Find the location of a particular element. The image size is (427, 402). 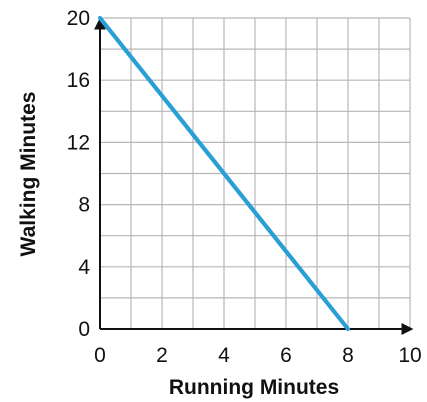

y-tick-label: 8 is located at coordinates (84, 205).